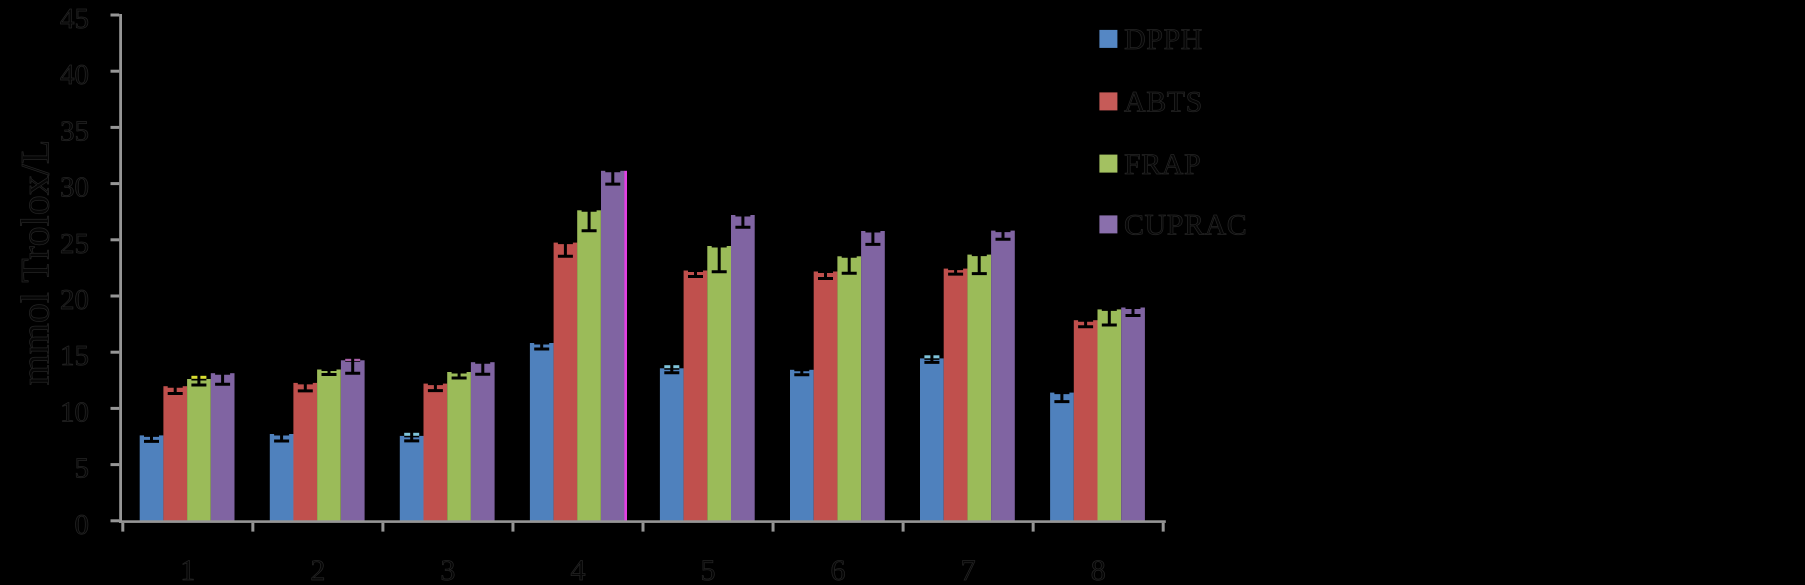  I want to click on svg-text: 1, so click(187, 569).